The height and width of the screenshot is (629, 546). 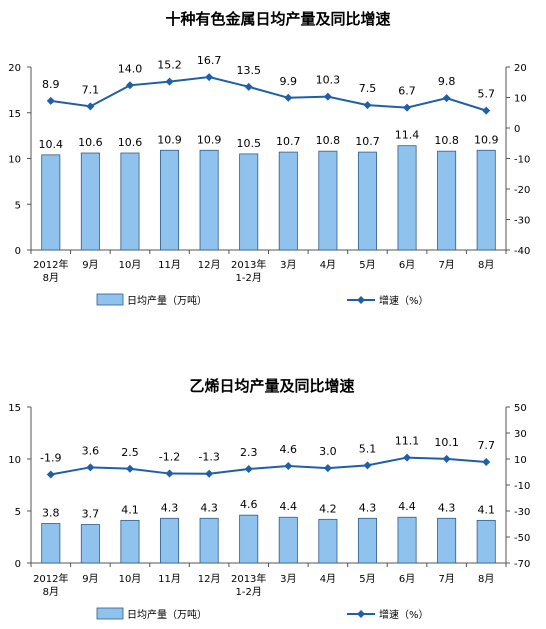 What do you see at coordinates (14, 68) in the screenshot?
I see `left-tick-label: 20` at bounding box center [14, 68].